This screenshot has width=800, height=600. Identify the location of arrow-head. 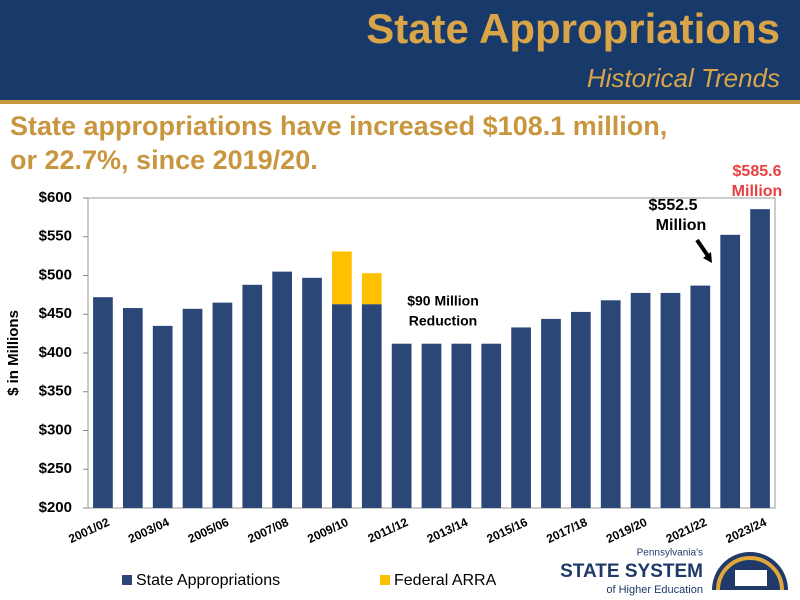
(707, 257).